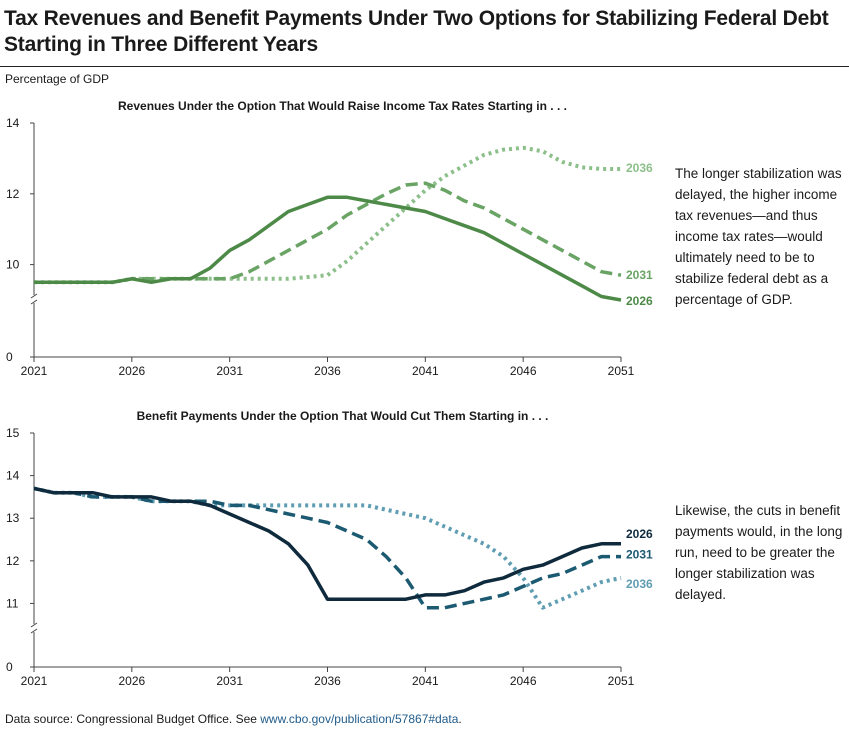 This screenshot has height=733, width=849. Describe the element at coordinates (13, 265) in the screenshot. I see `y-tick-label: 10` at that location.